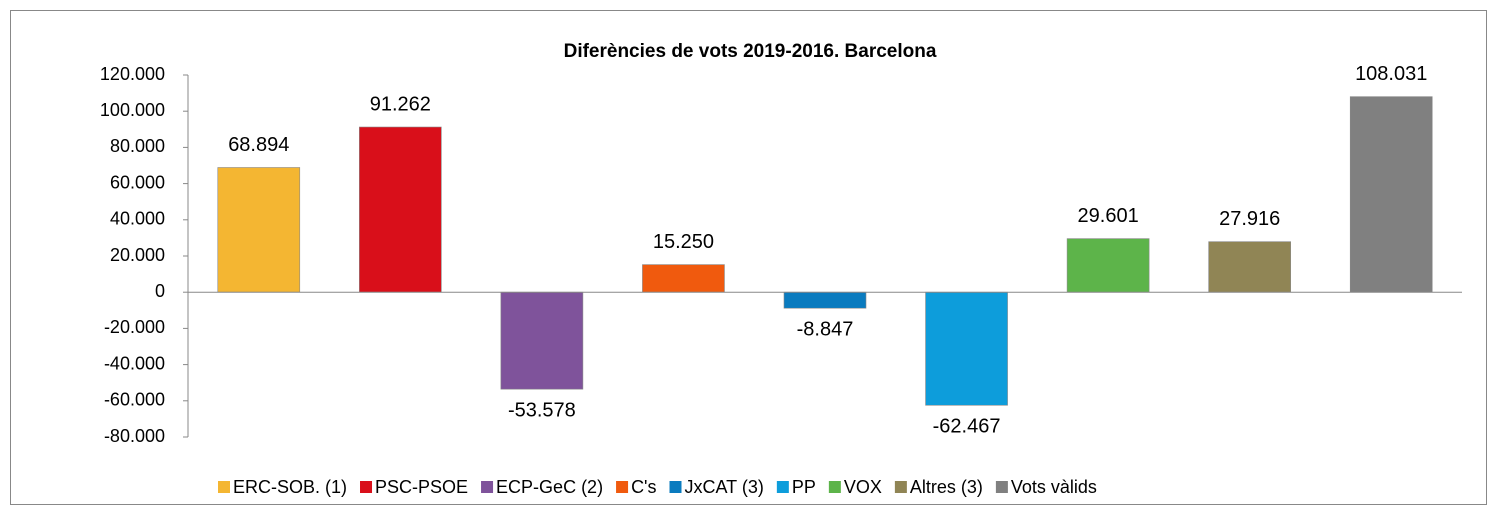  I want to click on y-tick-label: -80.000, so click(134, 436).